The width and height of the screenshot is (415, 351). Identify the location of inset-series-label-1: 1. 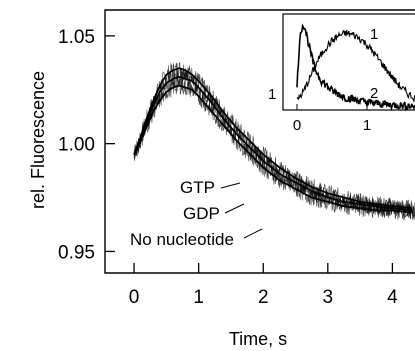
(374, 34).